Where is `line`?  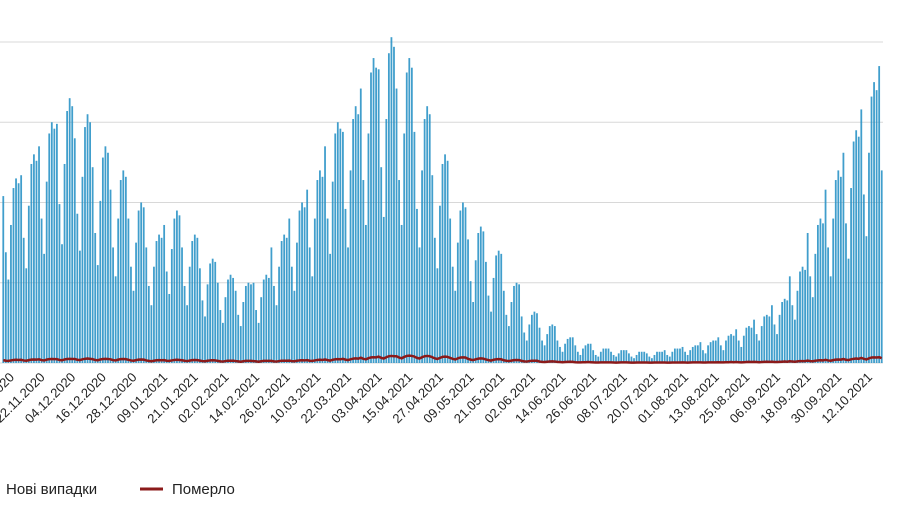 line is located at coordinates (442, 359).